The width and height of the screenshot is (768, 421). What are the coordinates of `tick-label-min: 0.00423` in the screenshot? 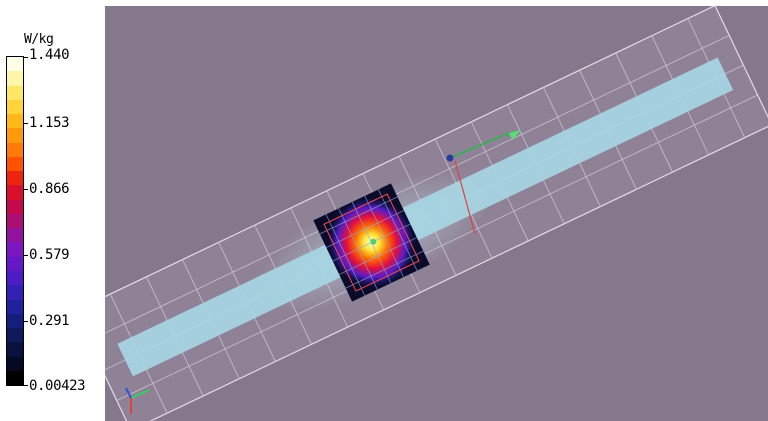 It's located at (57, 386).